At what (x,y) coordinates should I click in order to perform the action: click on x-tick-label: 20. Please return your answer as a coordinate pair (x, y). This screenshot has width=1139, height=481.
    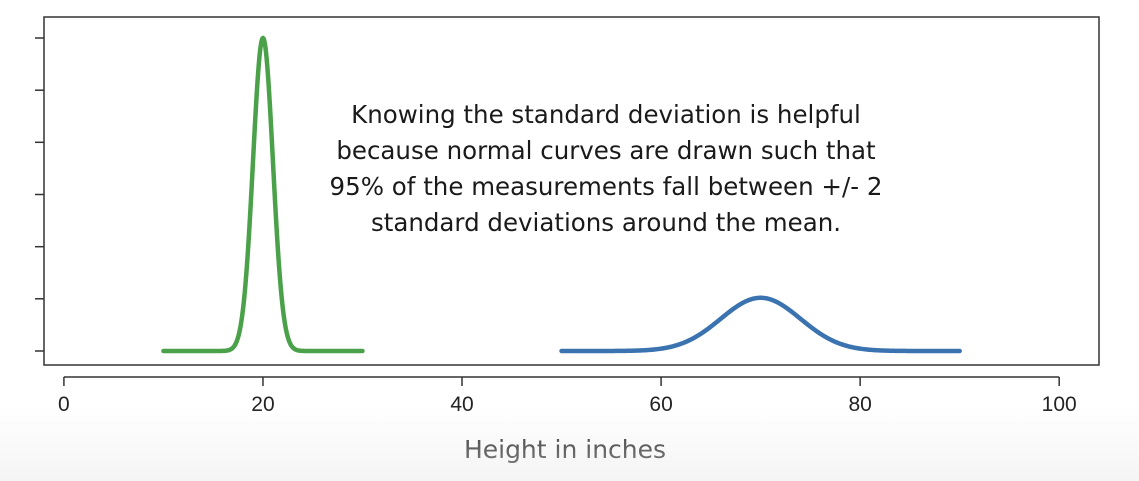
    Looking at the image, I should click on (262, 404).